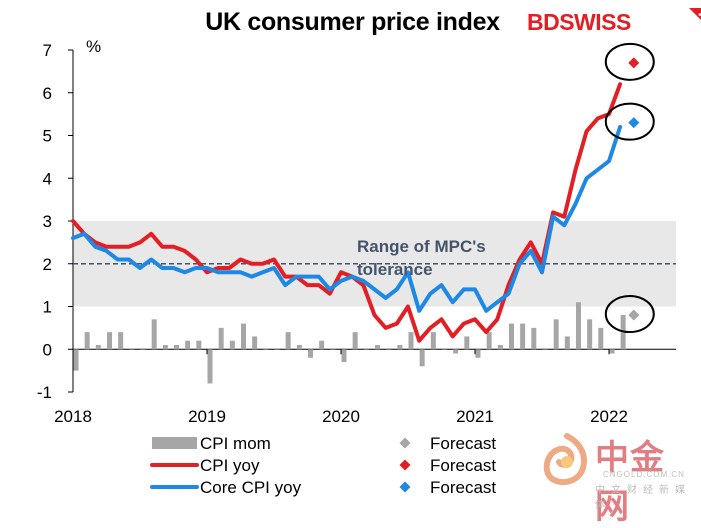 Image resolution: width=701 pixels, height=528 pixels. What do you see at coordinates (47, 50) in the screenshot?
I see `y-tick-label: 7` at bounding box center [47, 50].